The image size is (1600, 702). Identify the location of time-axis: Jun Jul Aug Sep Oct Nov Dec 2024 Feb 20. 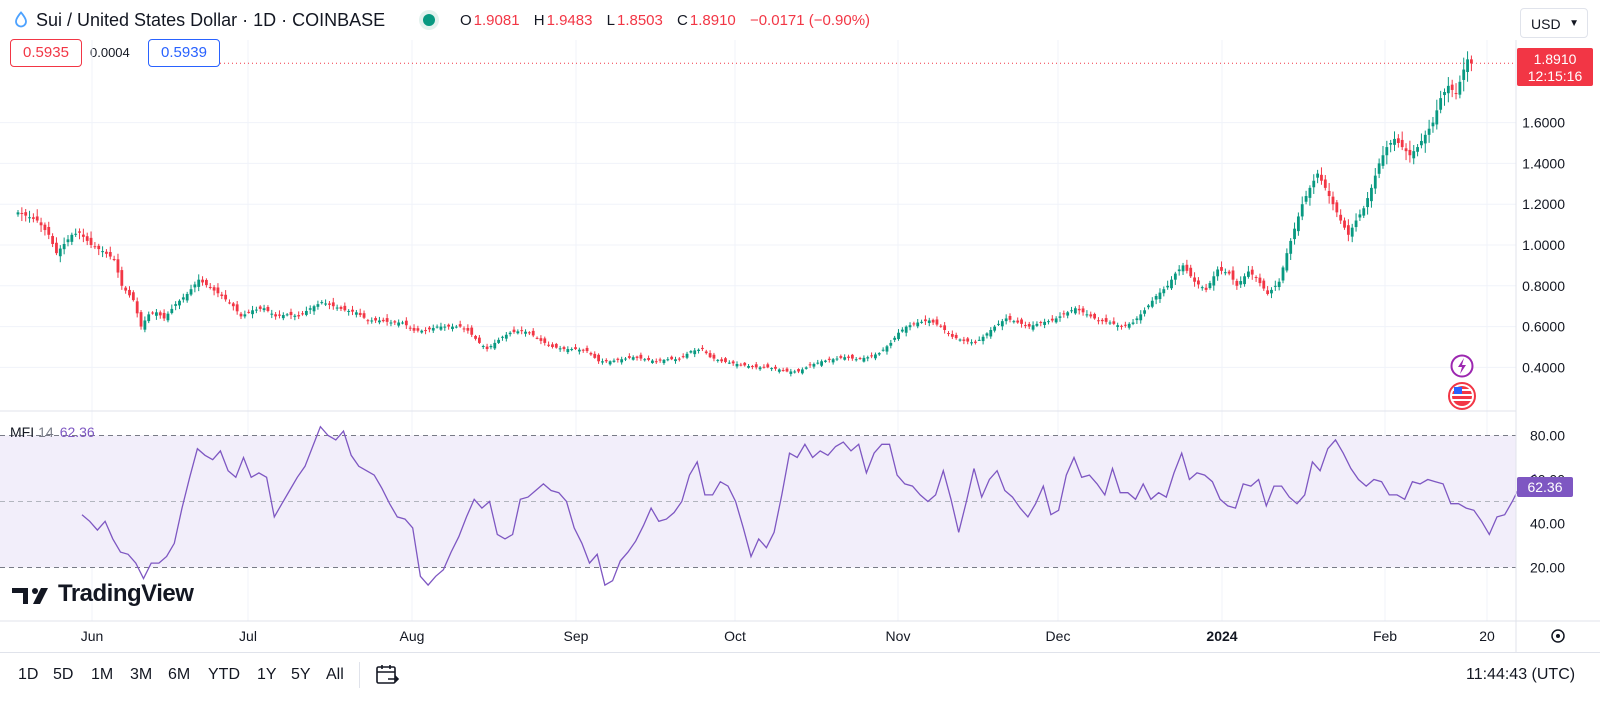
(823, 636).